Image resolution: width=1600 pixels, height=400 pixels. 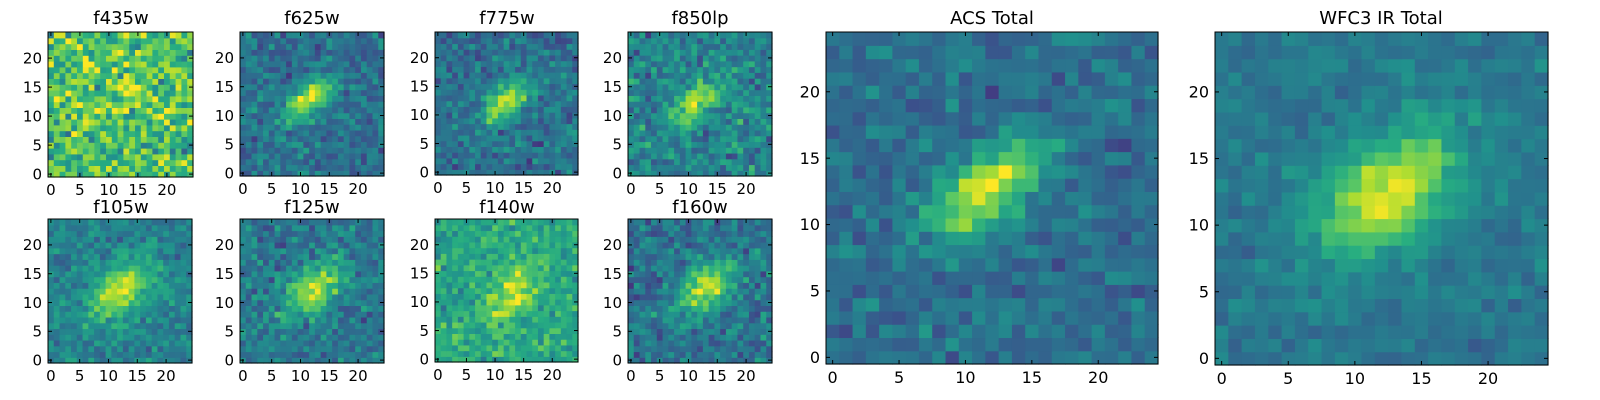 What do you see at coordinates (32, 303) in the screenshot?
I see `y-tick-label: 10` at bounding box center [32, 303].